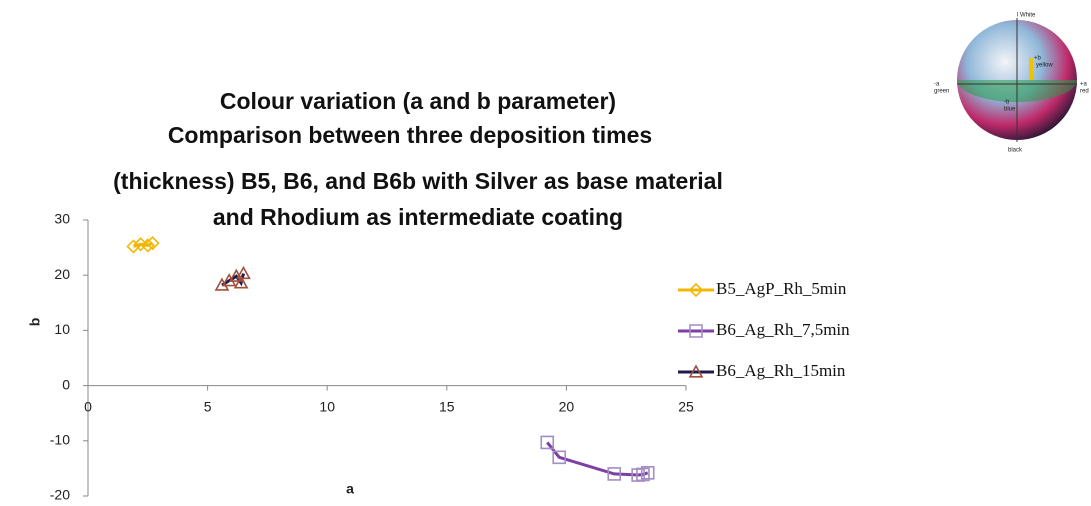  Describe the element at coordinates (60, 495) in the screenshot. I see `y-tick-label: -20` at that location.